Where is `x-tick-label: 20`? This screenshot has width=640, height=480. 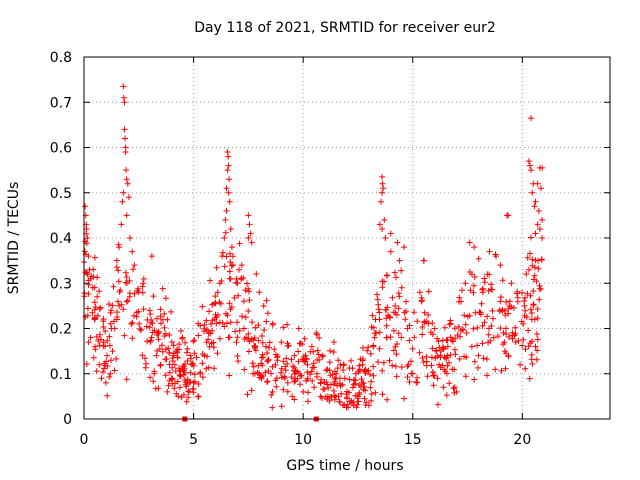 x-tick-label: 20 is located at coordinates (522, 440).